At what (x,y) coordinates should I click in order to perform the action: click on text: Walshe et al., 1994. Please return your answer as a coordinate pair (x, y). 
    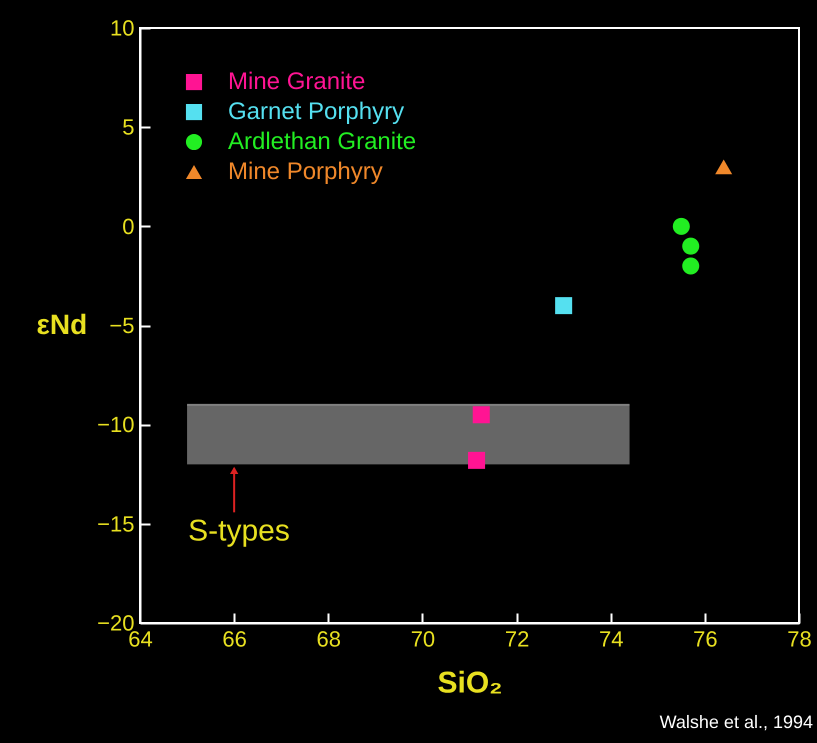
    Looking at the image, I should click on (736, 722).